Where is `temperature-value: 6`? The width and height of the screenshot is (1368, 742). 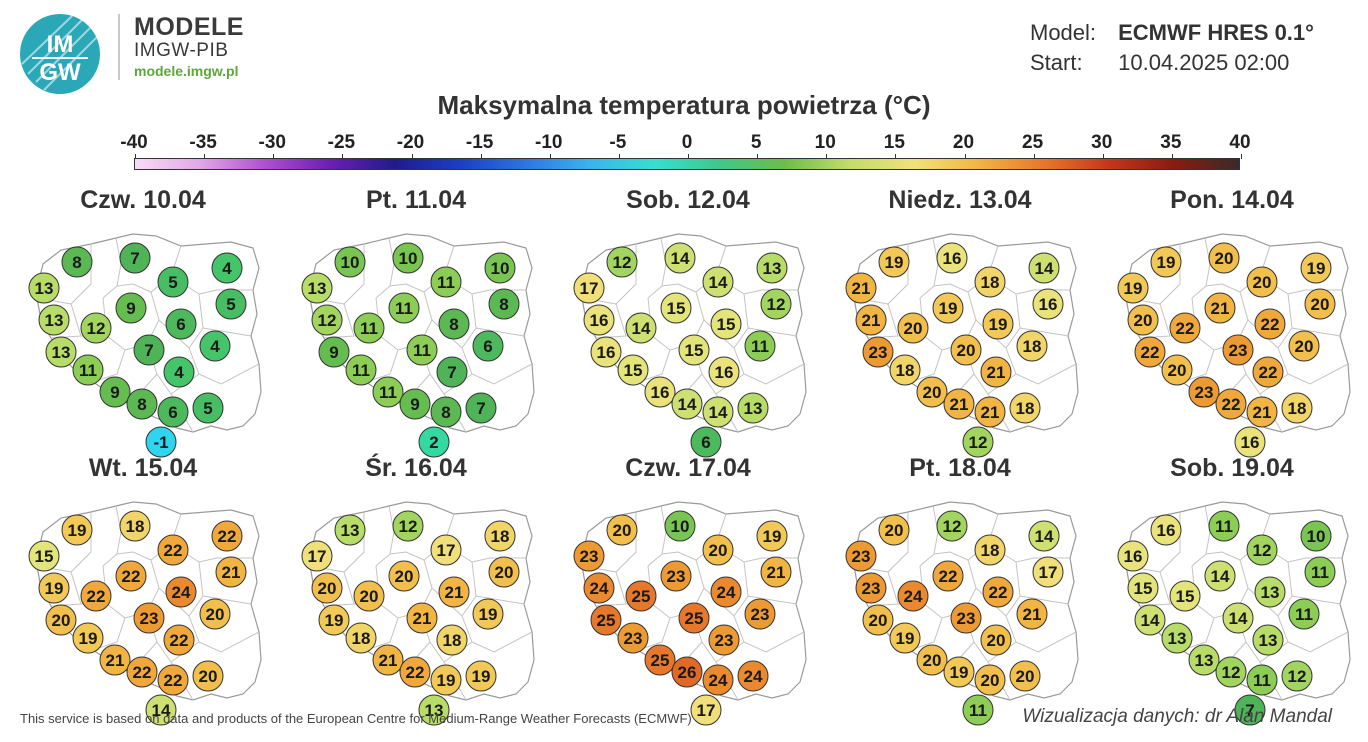 temperature-value: 6 is located at coordinates (180, 324).